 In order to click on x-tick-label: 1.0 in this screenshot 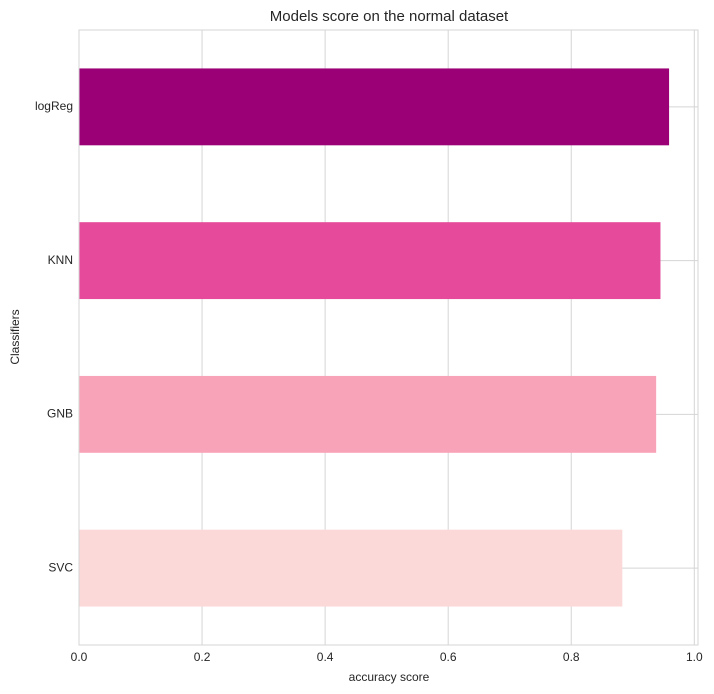, I will do `click(694, 657)`.